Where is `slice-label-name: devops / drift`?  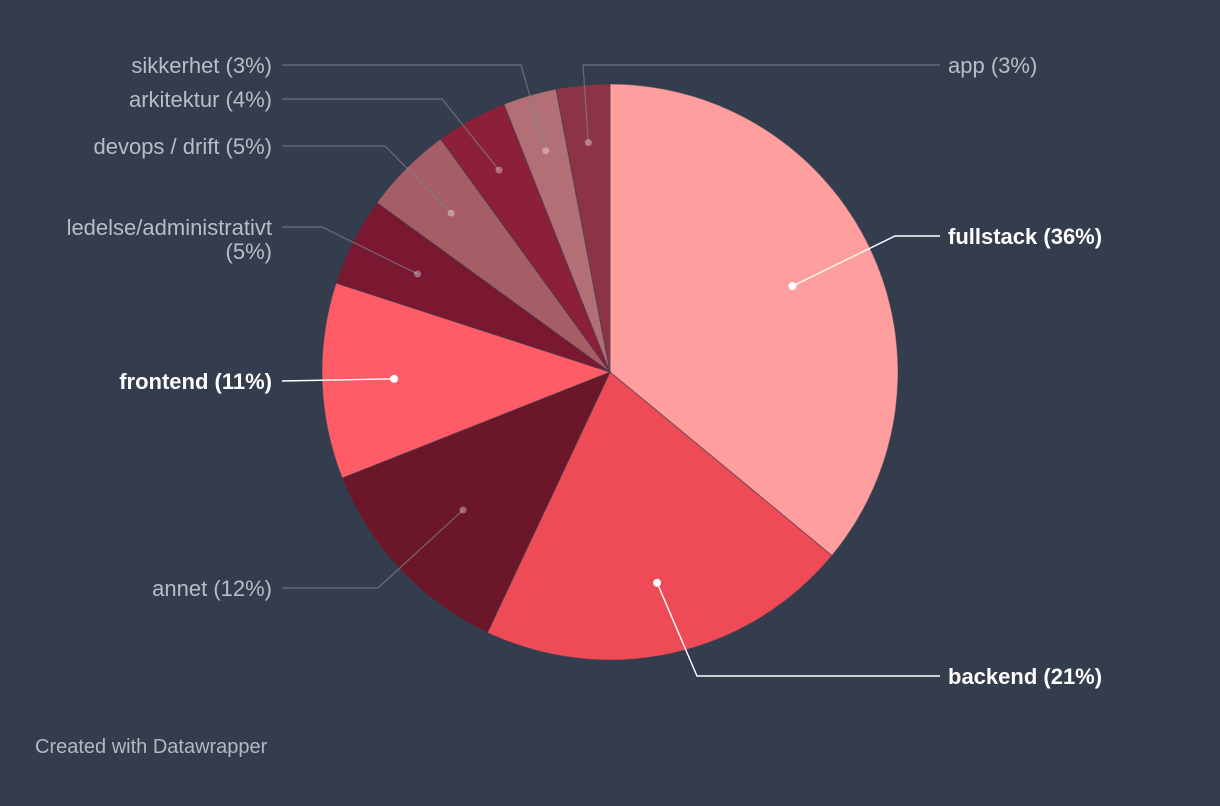 slice-label-name: devops / drift is located at coordinates (156, 146).